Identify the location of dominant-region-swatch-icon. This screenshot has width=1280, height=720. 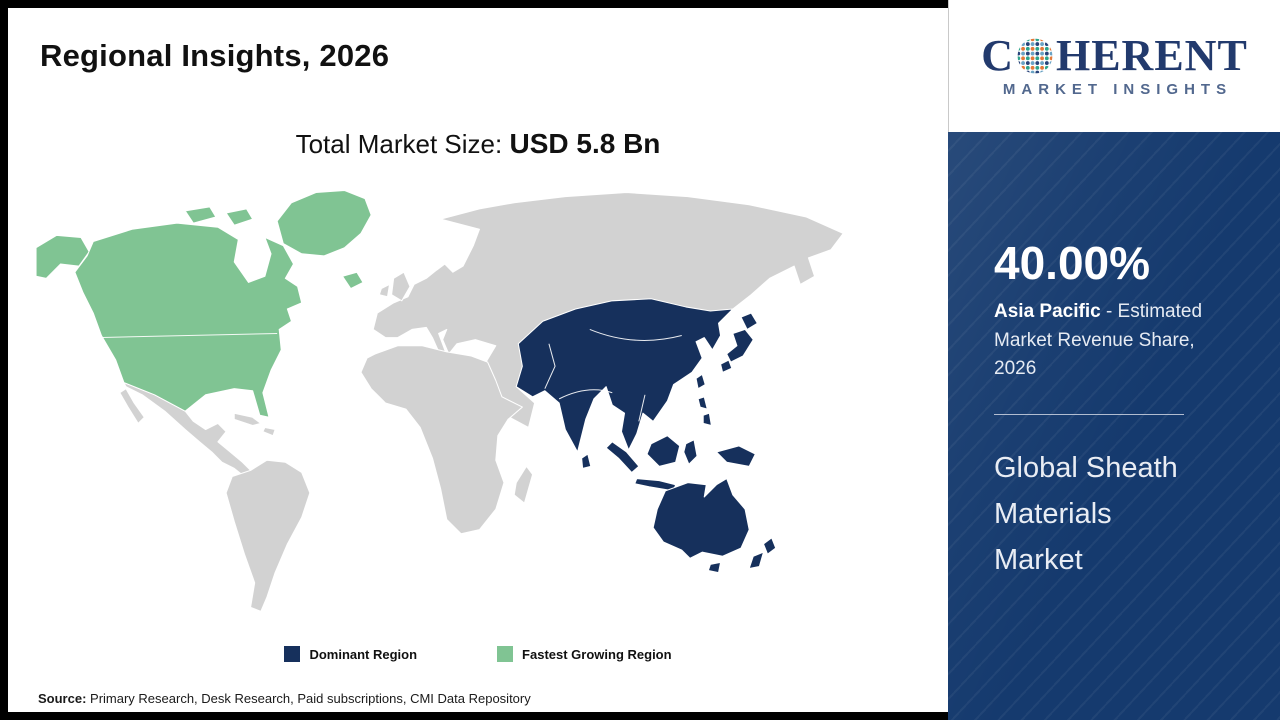
(292, 654).